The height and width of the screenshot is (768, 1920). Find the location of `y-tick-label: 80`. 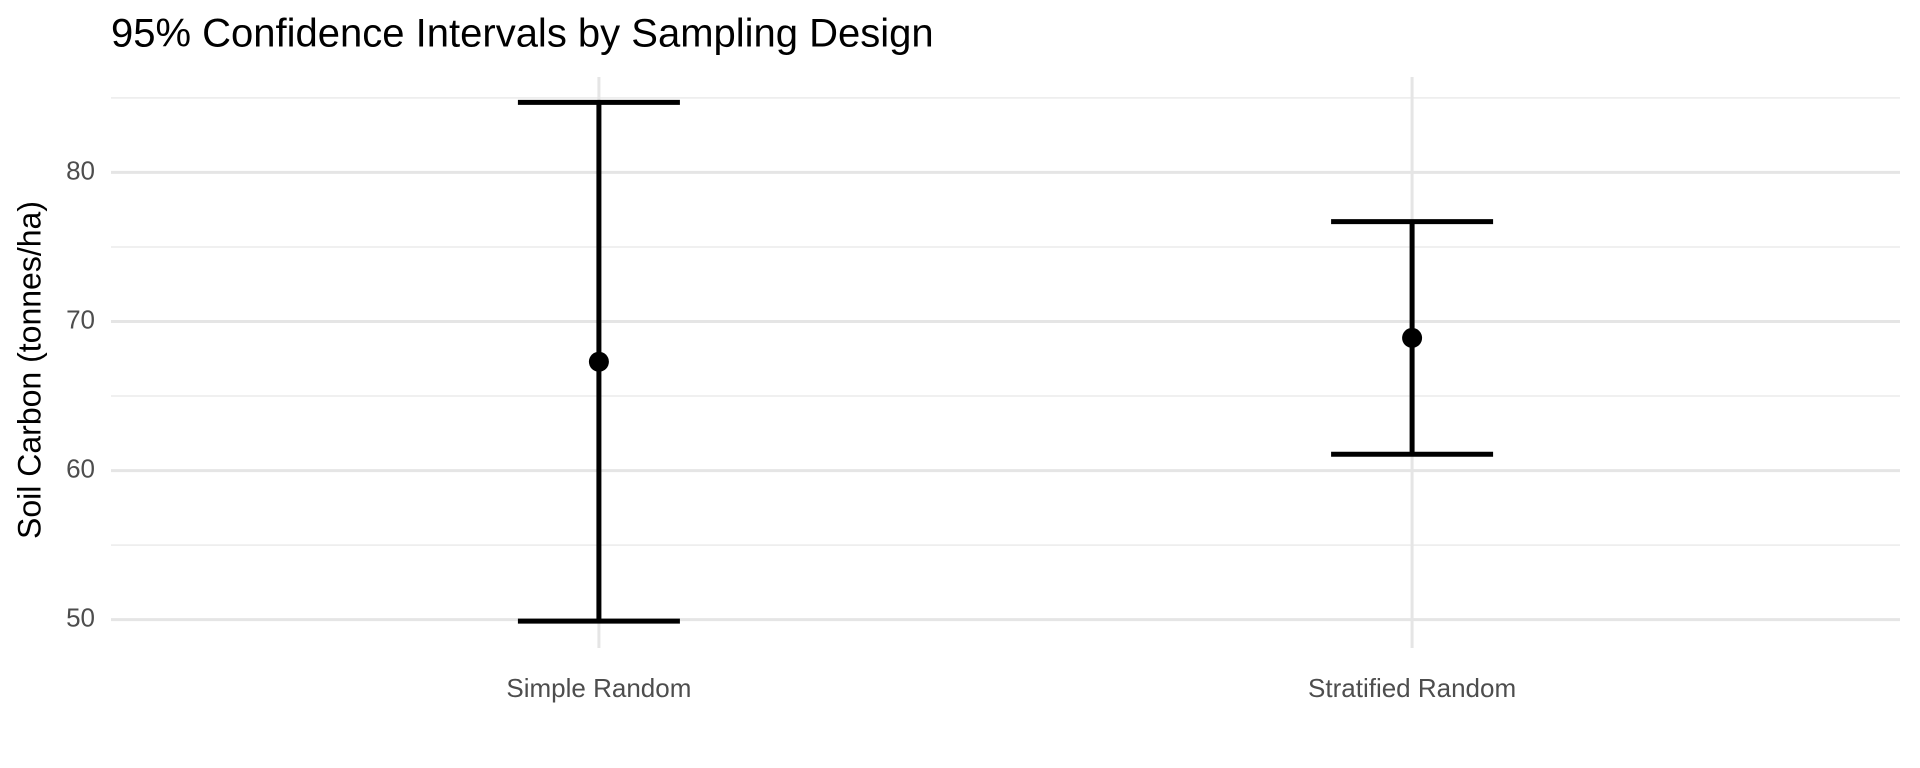

y-tick-label: 80 is located at coordinates (80, 170).